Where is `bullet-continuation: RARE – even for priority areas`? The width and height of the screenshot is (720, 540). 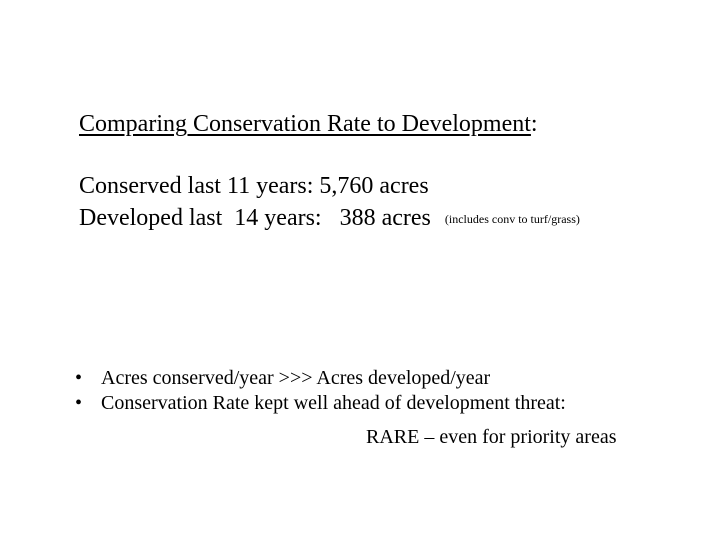
bullet-continuation: RARE – even for priority areas is located at coordinates (491, 437).